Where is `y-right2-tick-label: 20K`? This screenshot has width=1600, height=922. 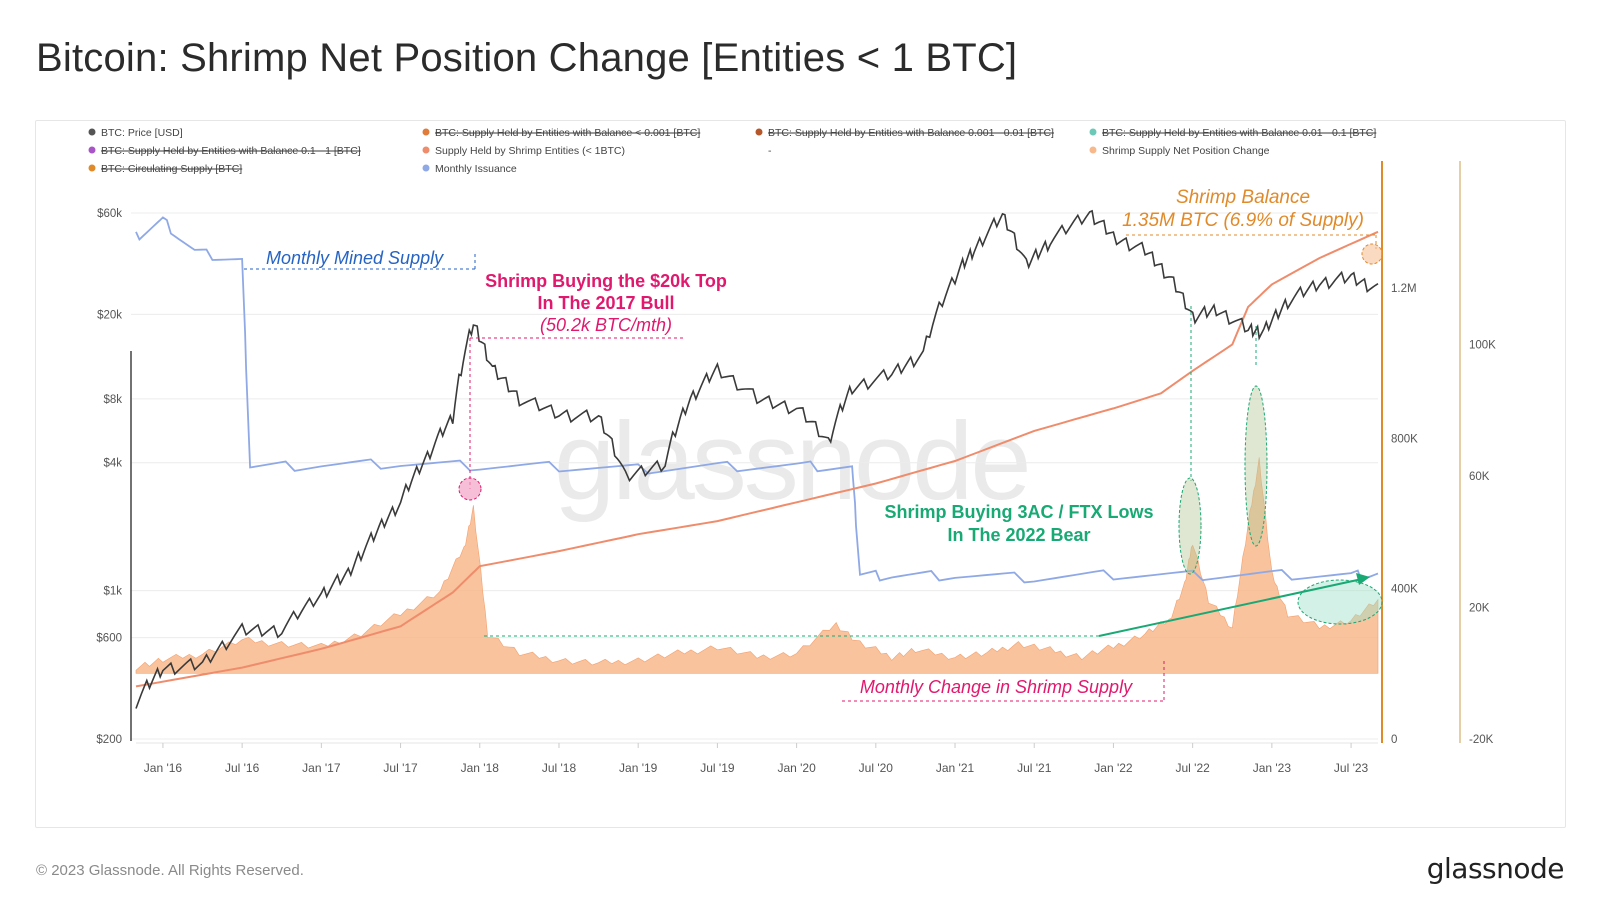
y-right2-tick-label: 20K is located at coordinates (1479, 609).